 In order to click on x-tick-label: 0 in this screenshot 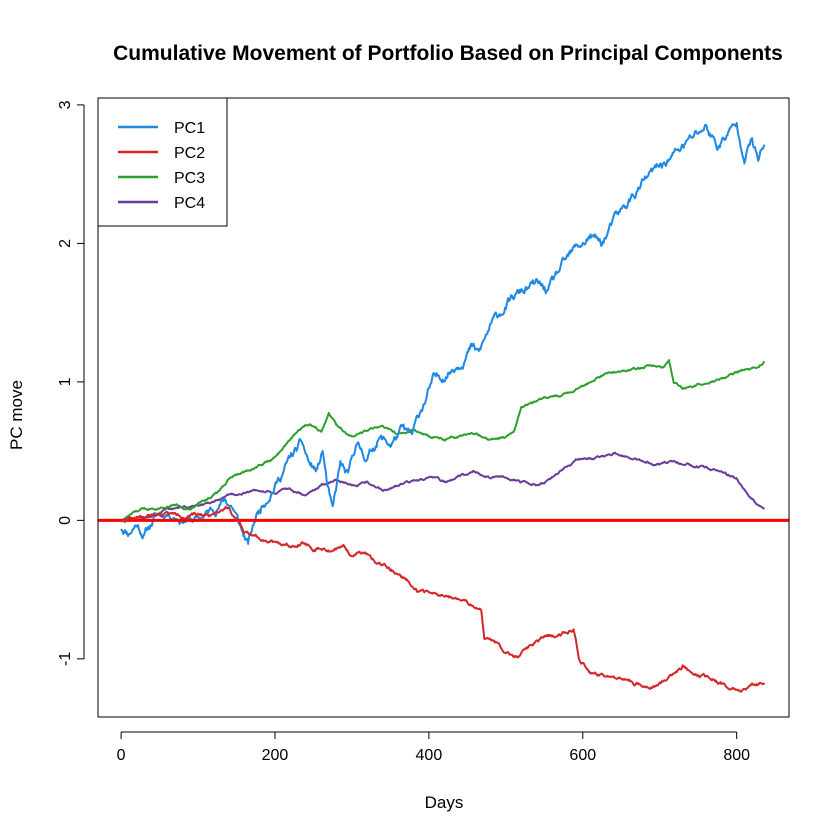, I will do `click(121, 755)`.